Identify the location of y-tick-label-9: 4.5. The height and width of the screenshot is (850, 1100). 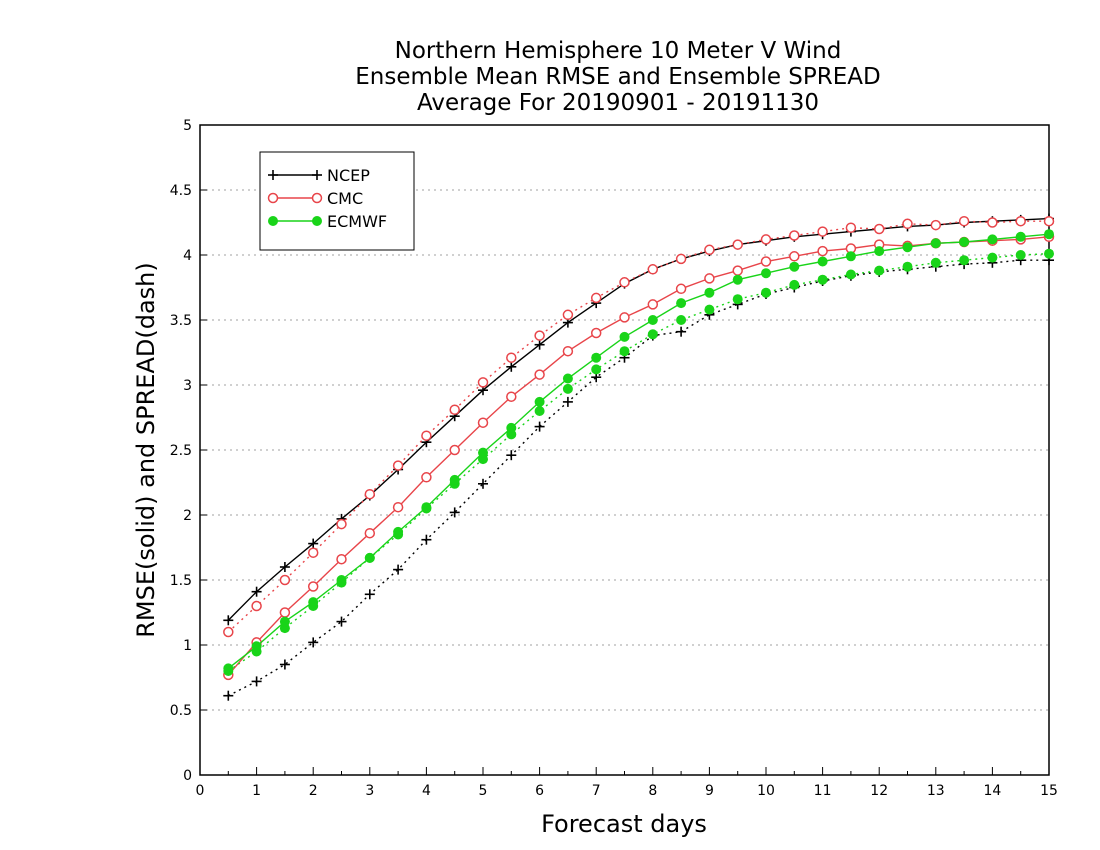
(181, 191).